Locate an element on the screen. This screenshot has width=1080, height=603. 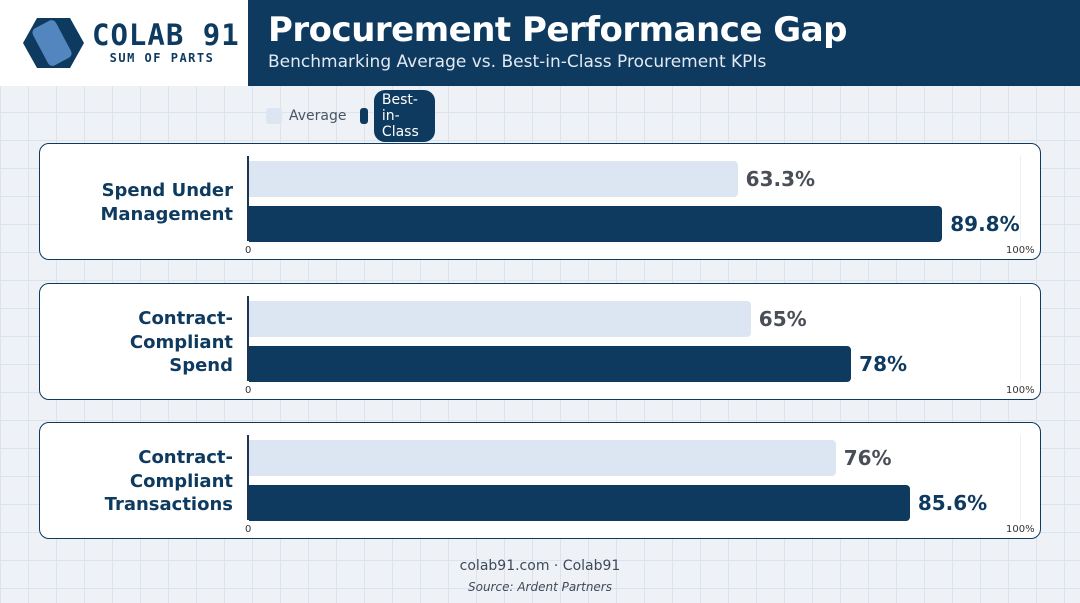
category-label: Contract-Compliant Spend is located at coordinates (136, 342).